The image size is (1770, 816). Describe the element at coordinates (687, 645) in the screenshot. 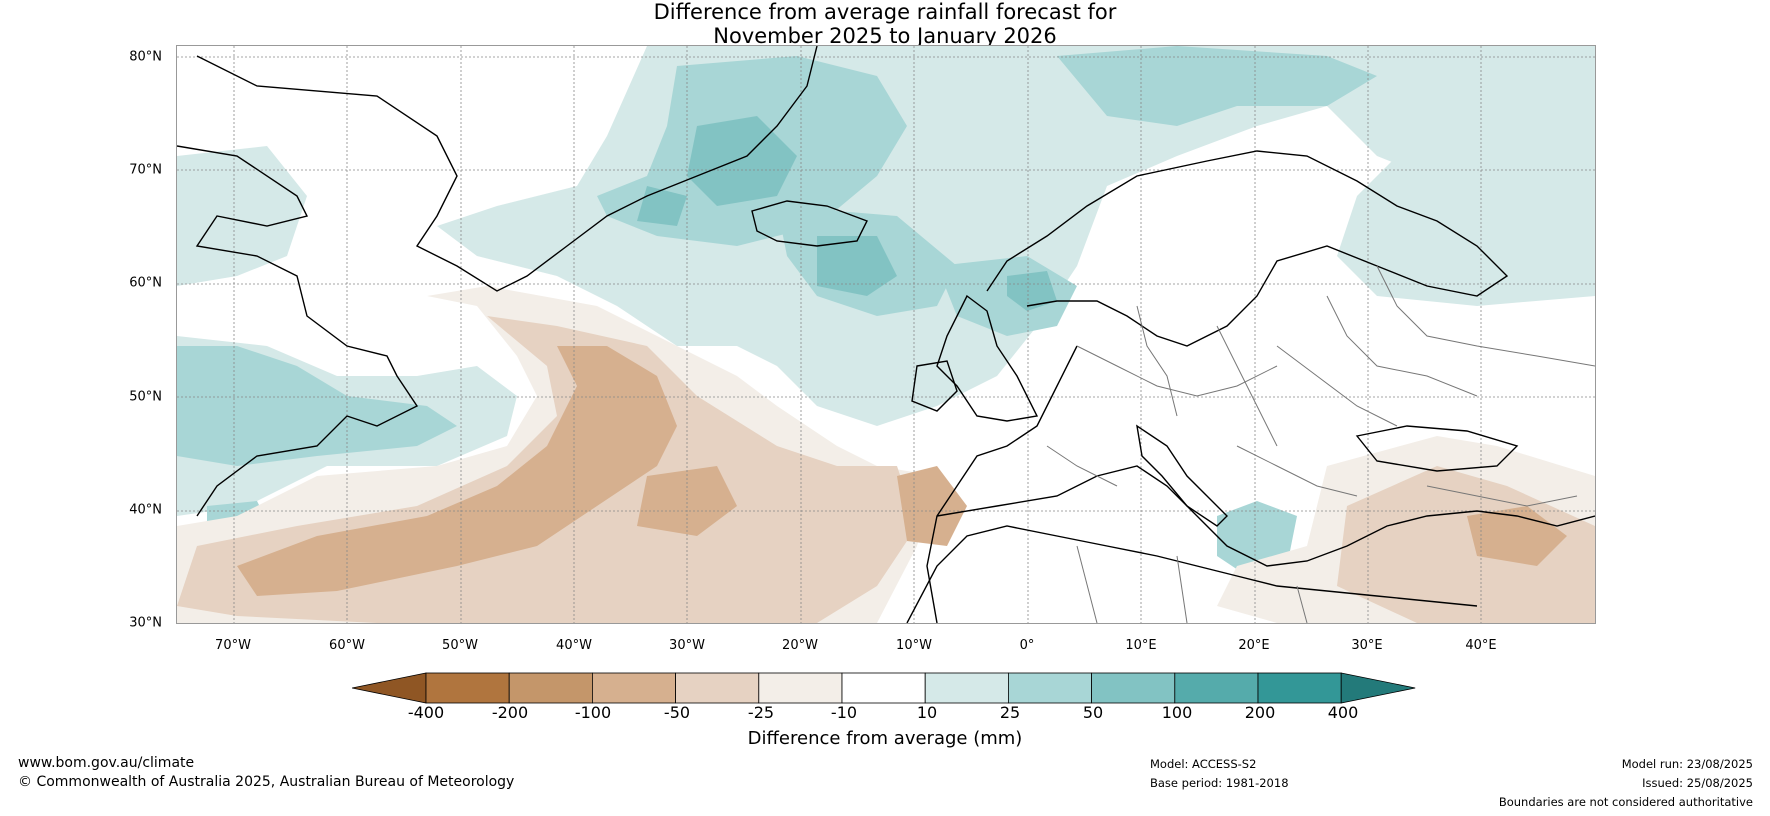

I see `lon-label-30w: 30°W` at that location.